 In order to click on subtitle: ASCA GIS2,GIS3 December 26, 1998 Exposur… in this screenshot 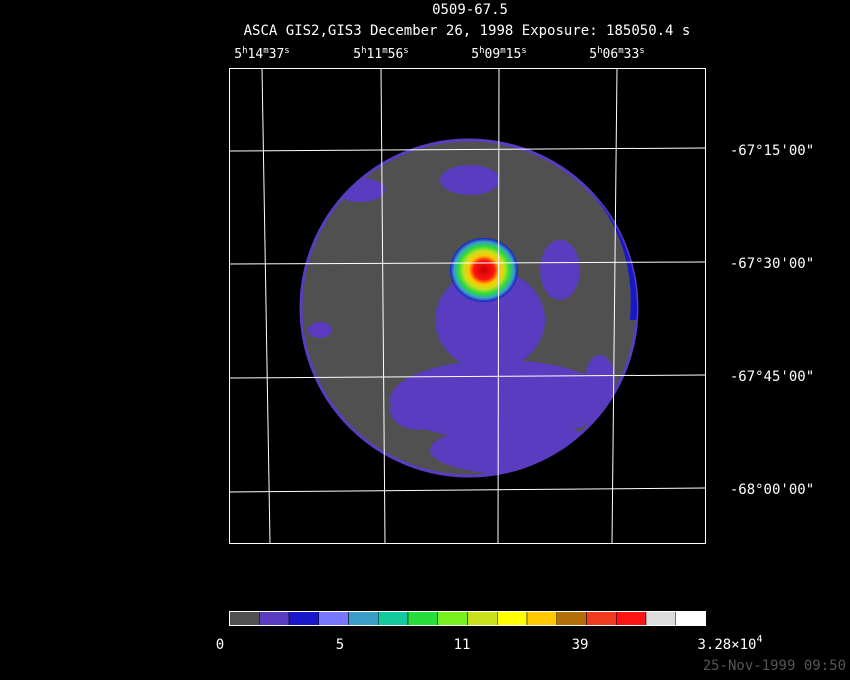, I will do `click(467, 31)`.